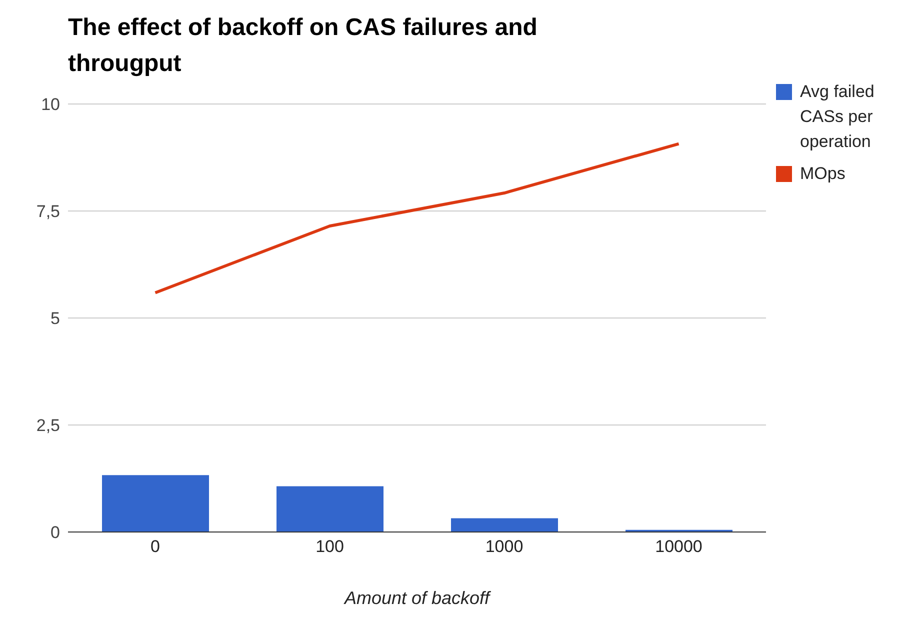 The width and height of the screenshot is (924, 632). I want to click on line-series, so click(417, 218).